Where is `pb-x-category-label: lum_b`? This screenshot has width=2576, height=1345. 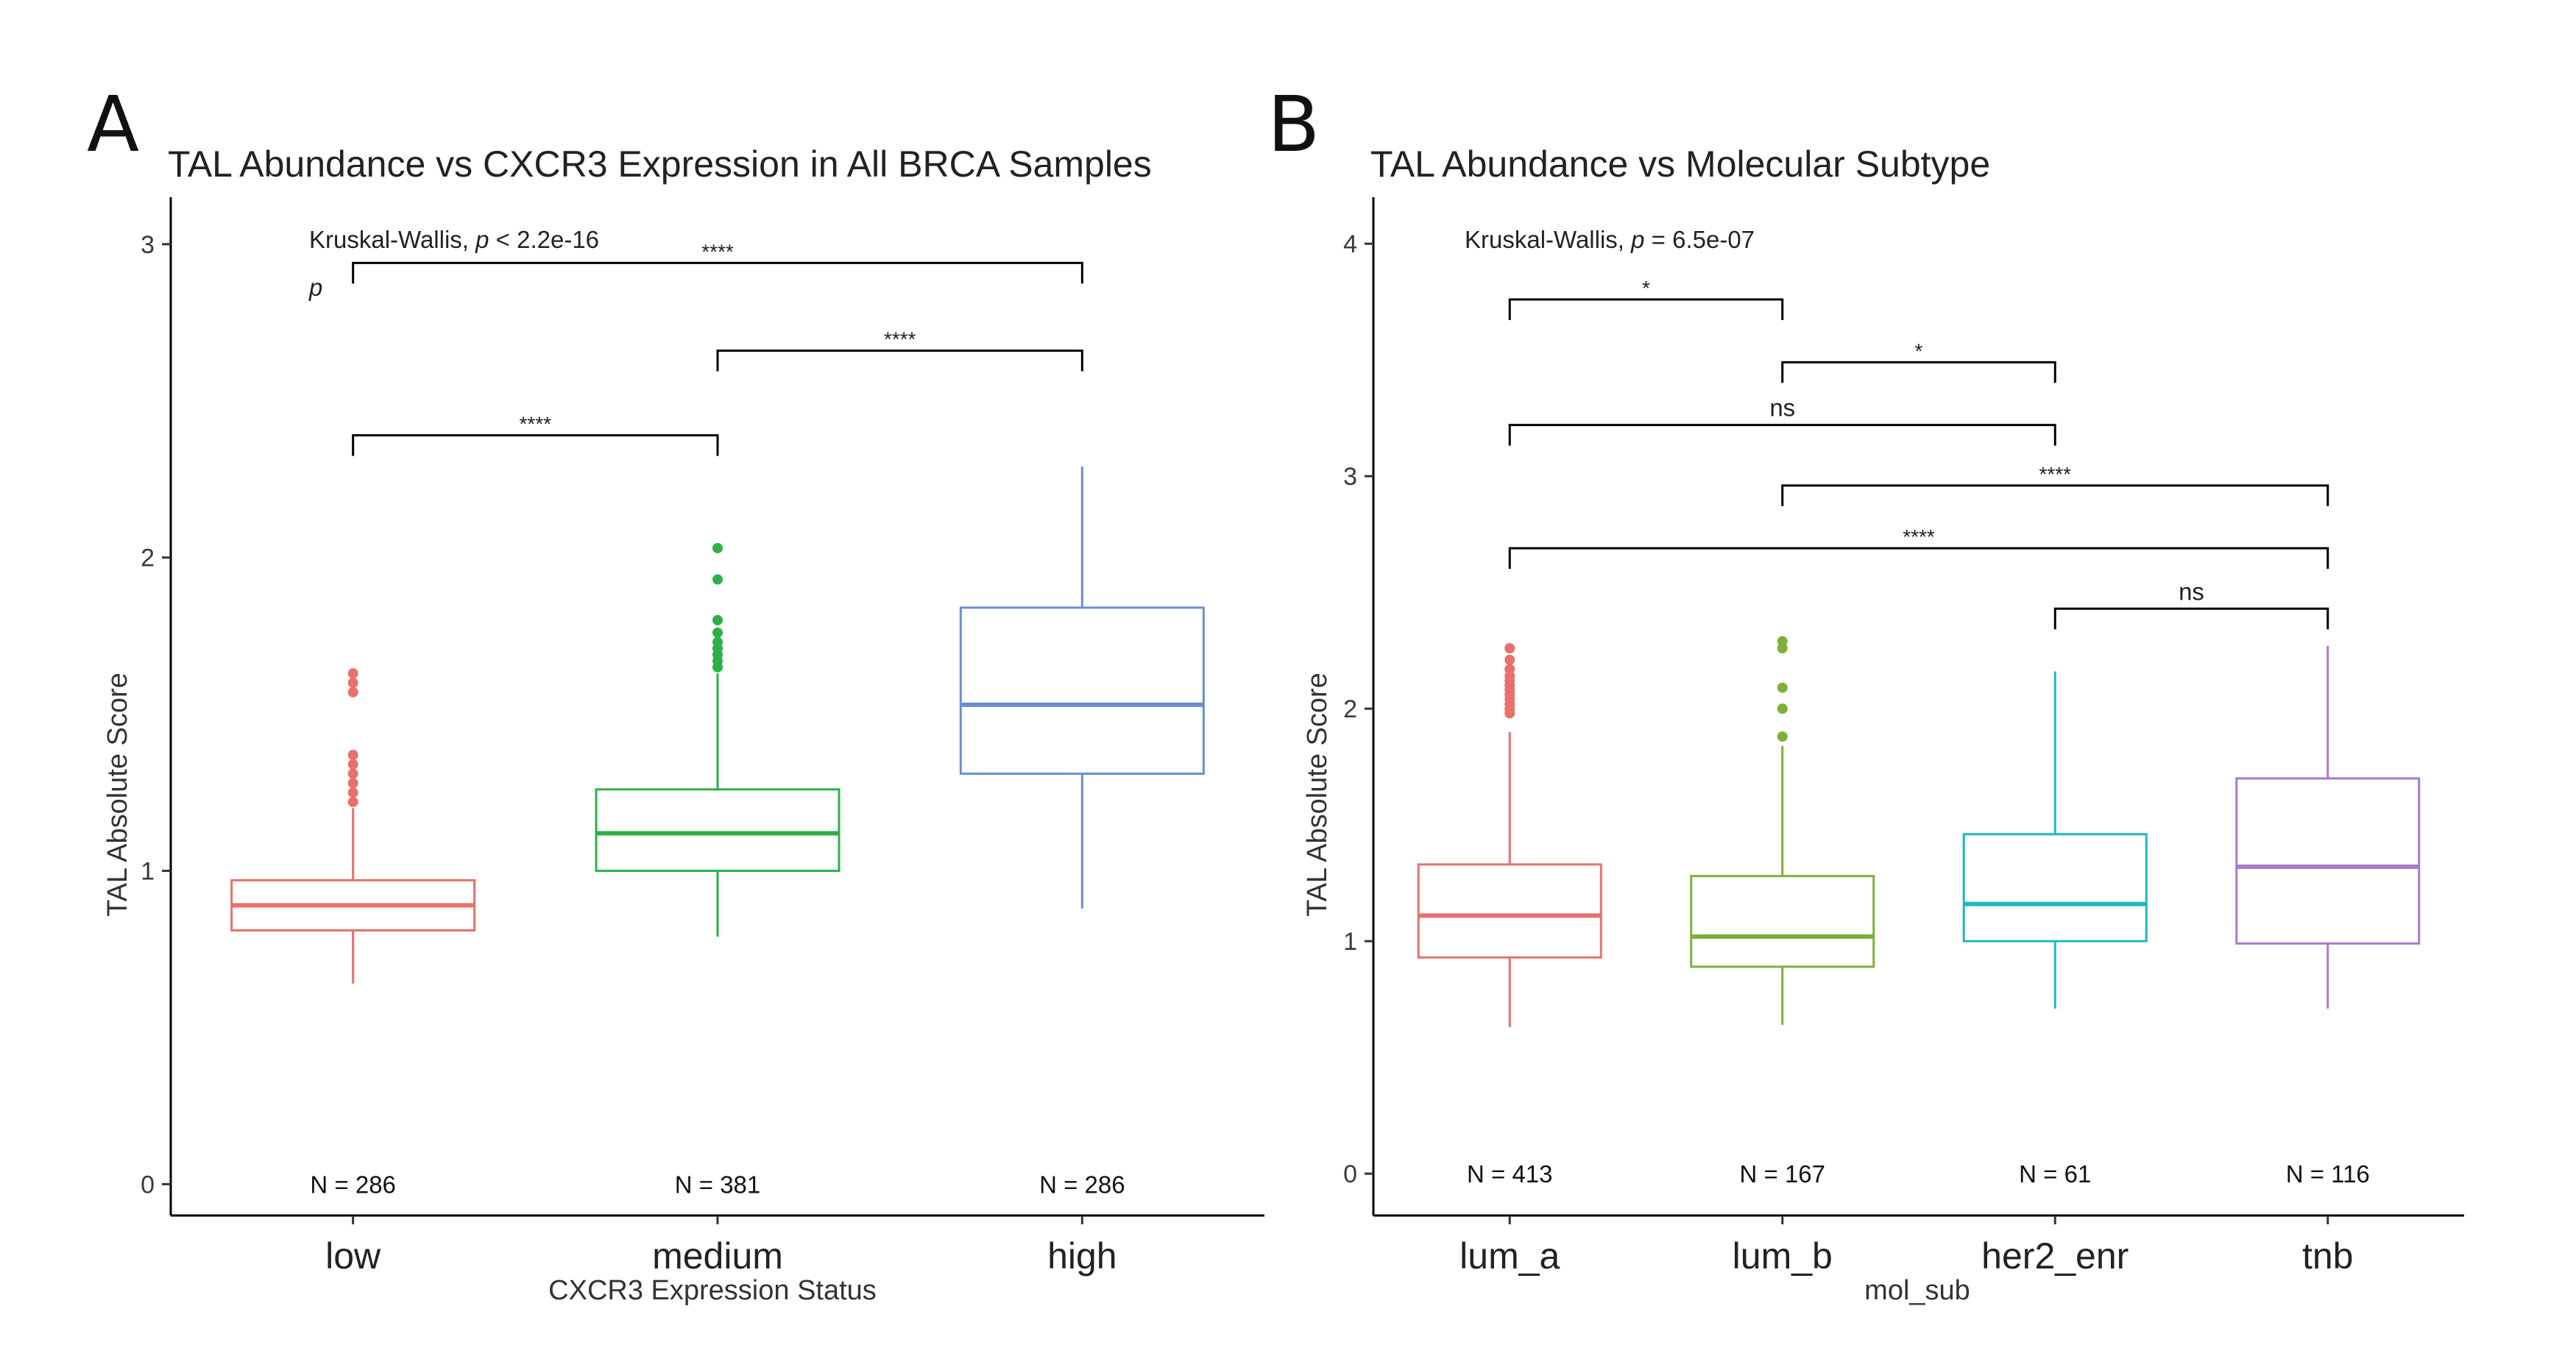
pb-x-category-label: lum_b is located at coordinates (1783, 1256).